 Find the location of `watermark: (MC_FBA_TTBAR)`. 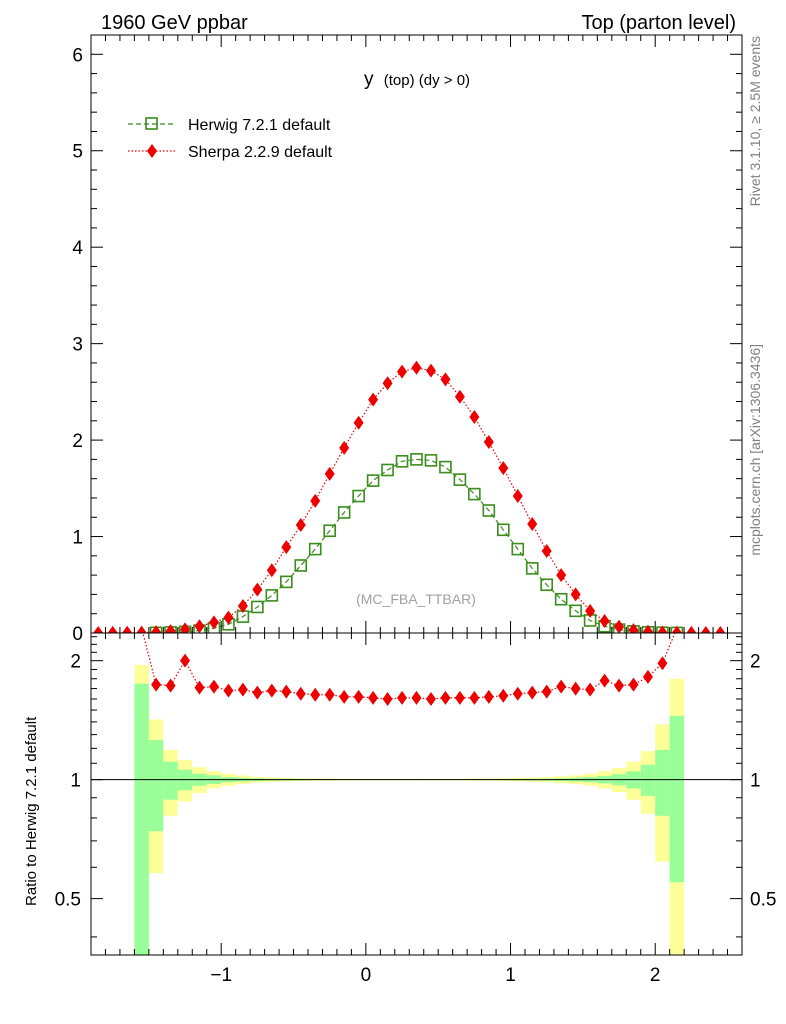

watermark: (MC_FBA_TTBAR) is located at coordinates (416, 599).